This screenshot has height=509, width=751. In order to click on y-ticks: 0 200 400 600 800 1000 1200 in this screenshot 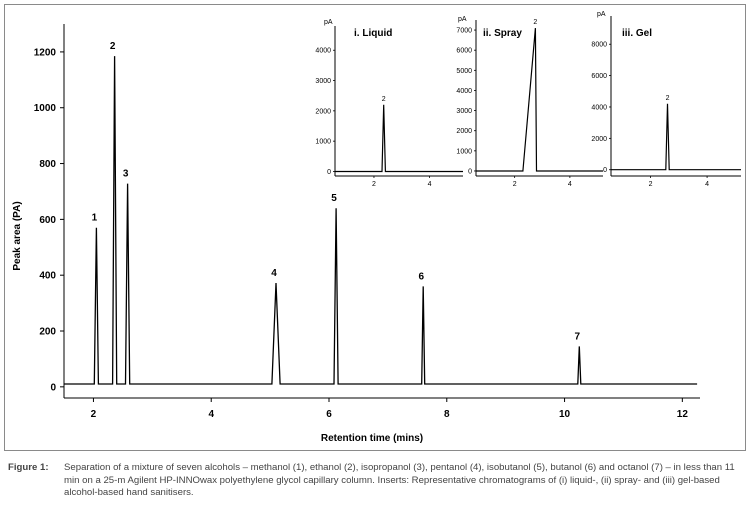, I will do `click(49, 220)`.